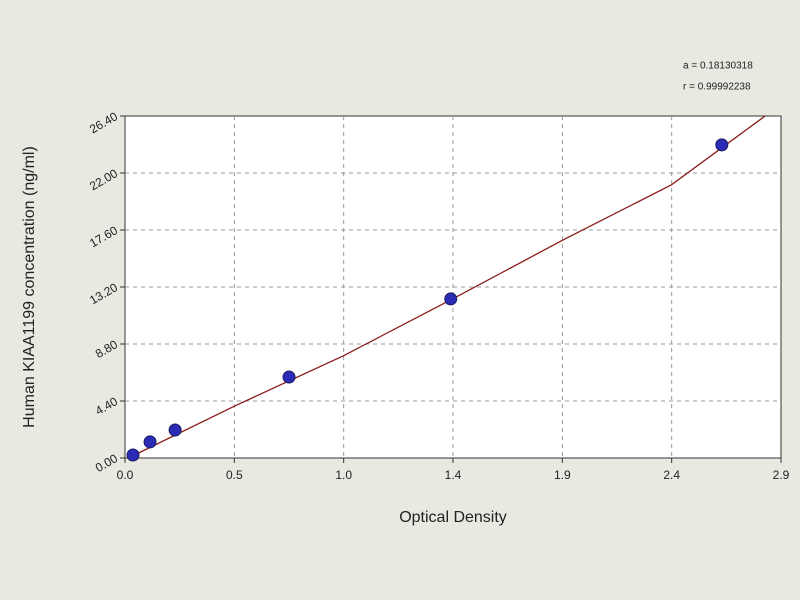 This screenshot has height=600, width=800. What do you see at coordinates (781, 475) in the screenshot?
I see `x-tick-label: 2.9` at bounding box center [781, 475].